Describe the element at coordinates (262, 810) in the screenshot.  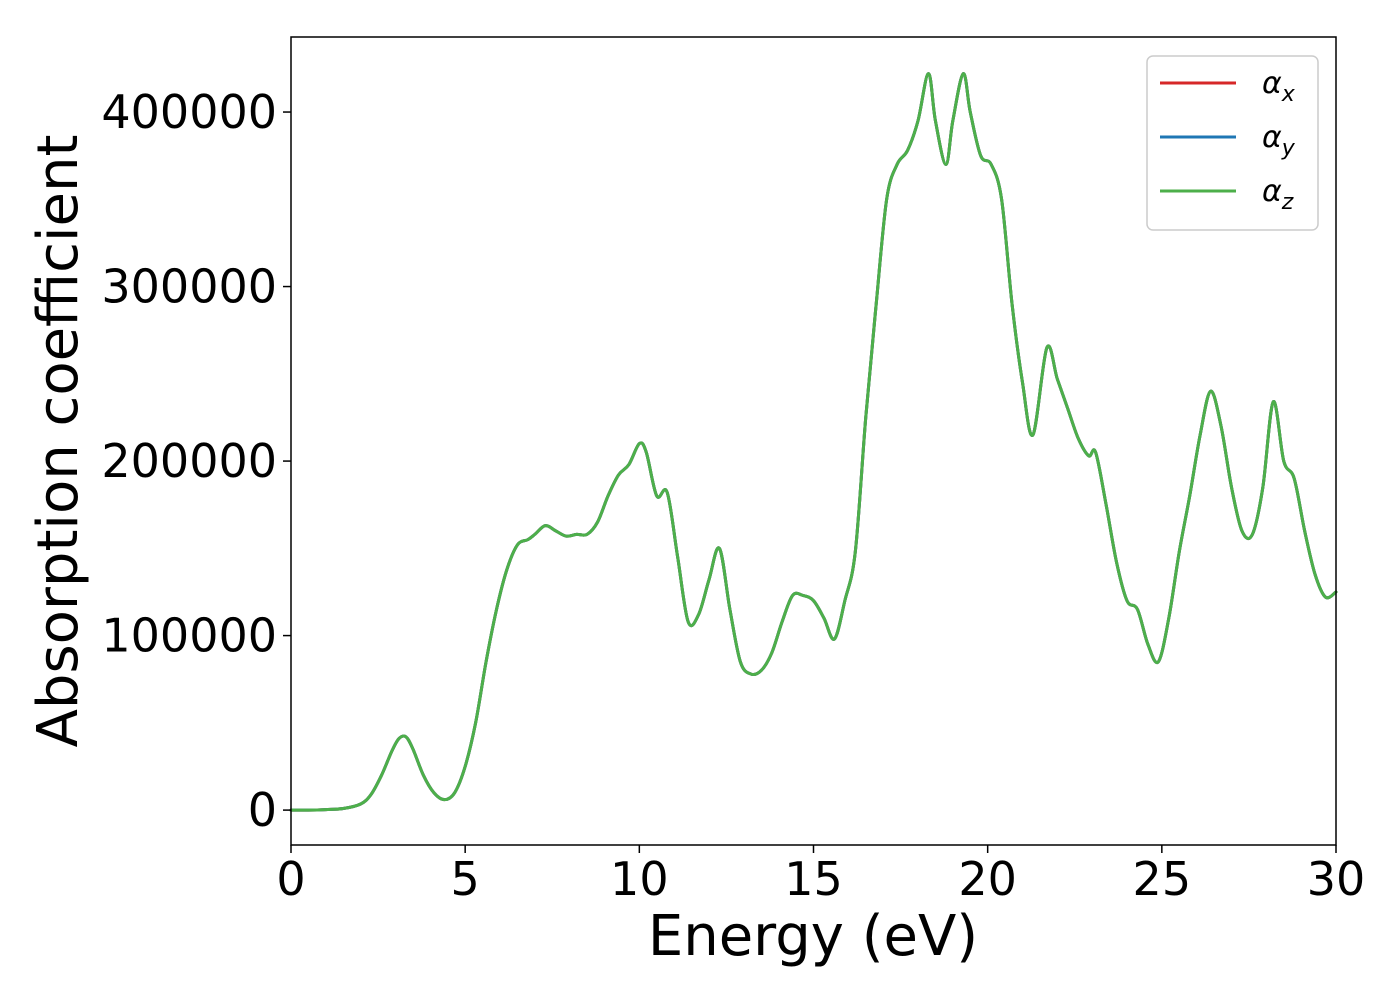
I see `y-tick-label: 0` at that location.